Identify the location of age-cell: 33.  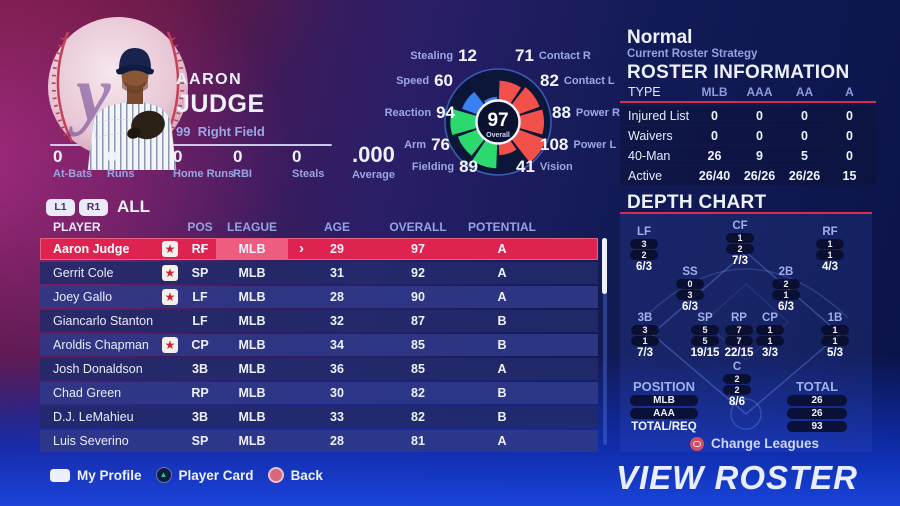
(337, 417).